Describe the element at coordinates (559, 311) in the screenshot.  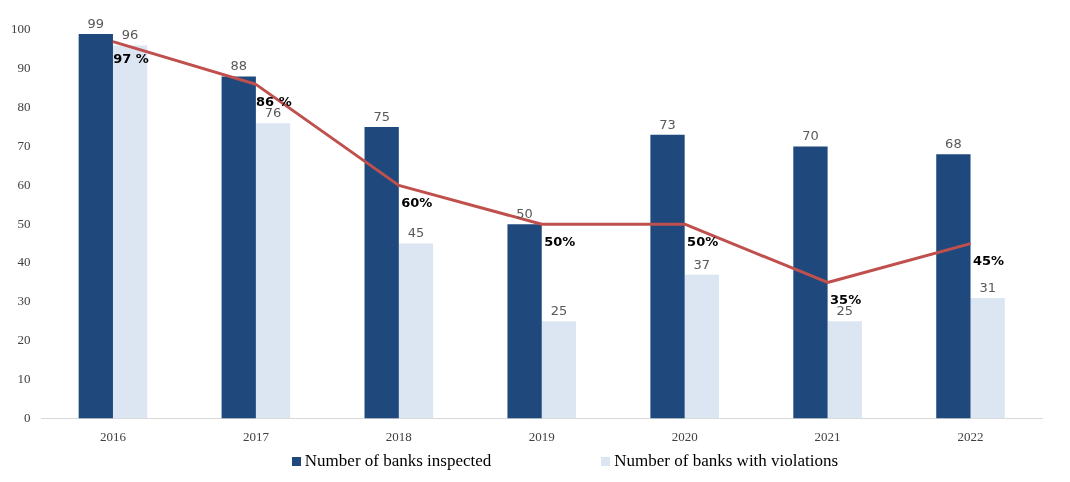
I see `data-label: 25` at that location.